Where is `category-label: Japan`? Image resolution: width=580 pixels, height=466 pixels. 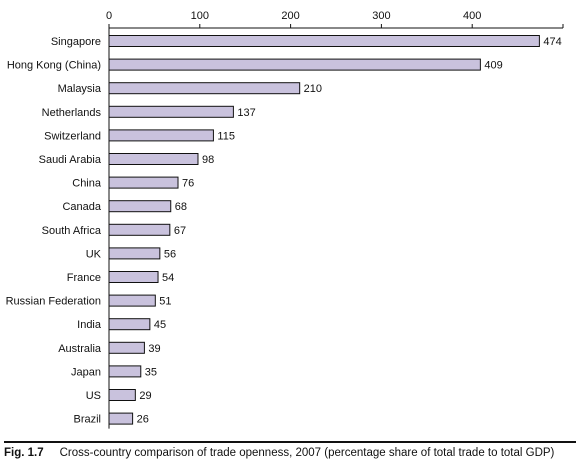
category-label: Japan is located at coordinates (86, 372).